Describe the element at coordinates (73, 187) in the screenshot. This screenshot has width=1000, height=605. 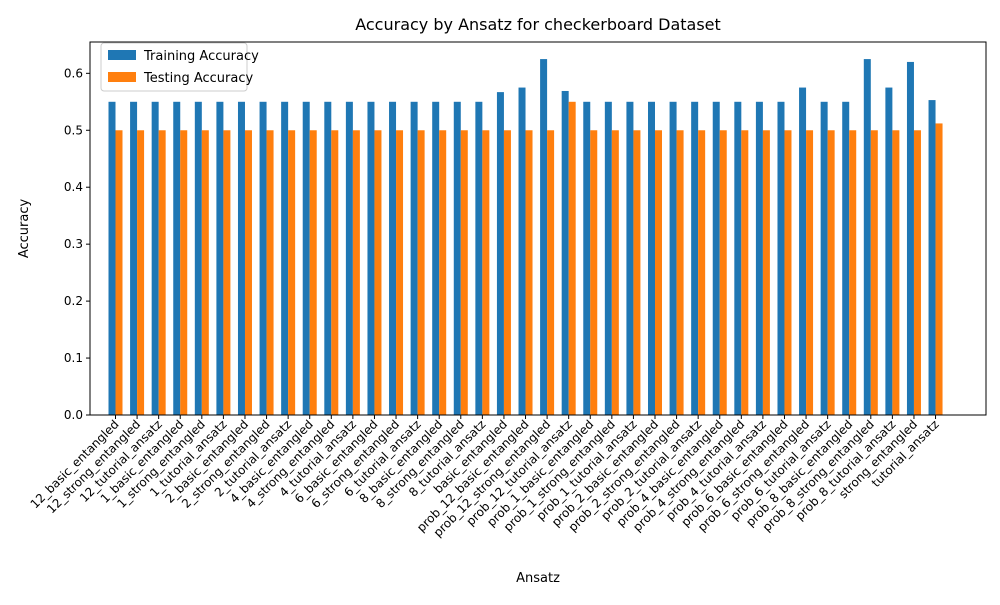
I see `y-tick-label: 0.4` at that location.